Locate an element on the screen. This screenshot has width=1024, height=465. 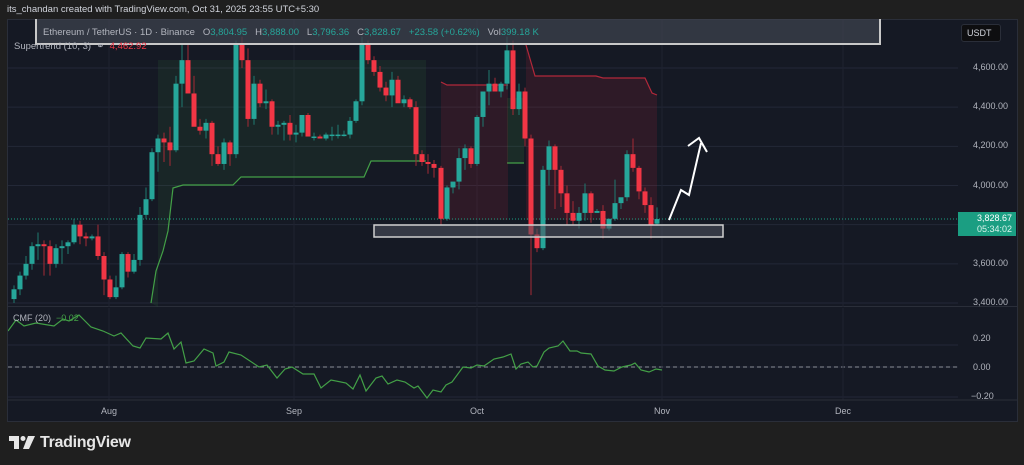
bar-countdown: 05:34:02 is located at coordinates (994, 229).